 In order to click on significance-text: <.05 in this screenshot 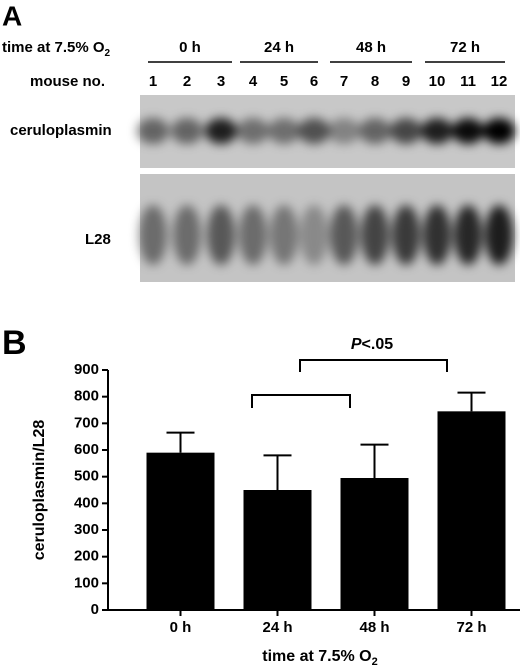, I will do `click(378, 344)`.